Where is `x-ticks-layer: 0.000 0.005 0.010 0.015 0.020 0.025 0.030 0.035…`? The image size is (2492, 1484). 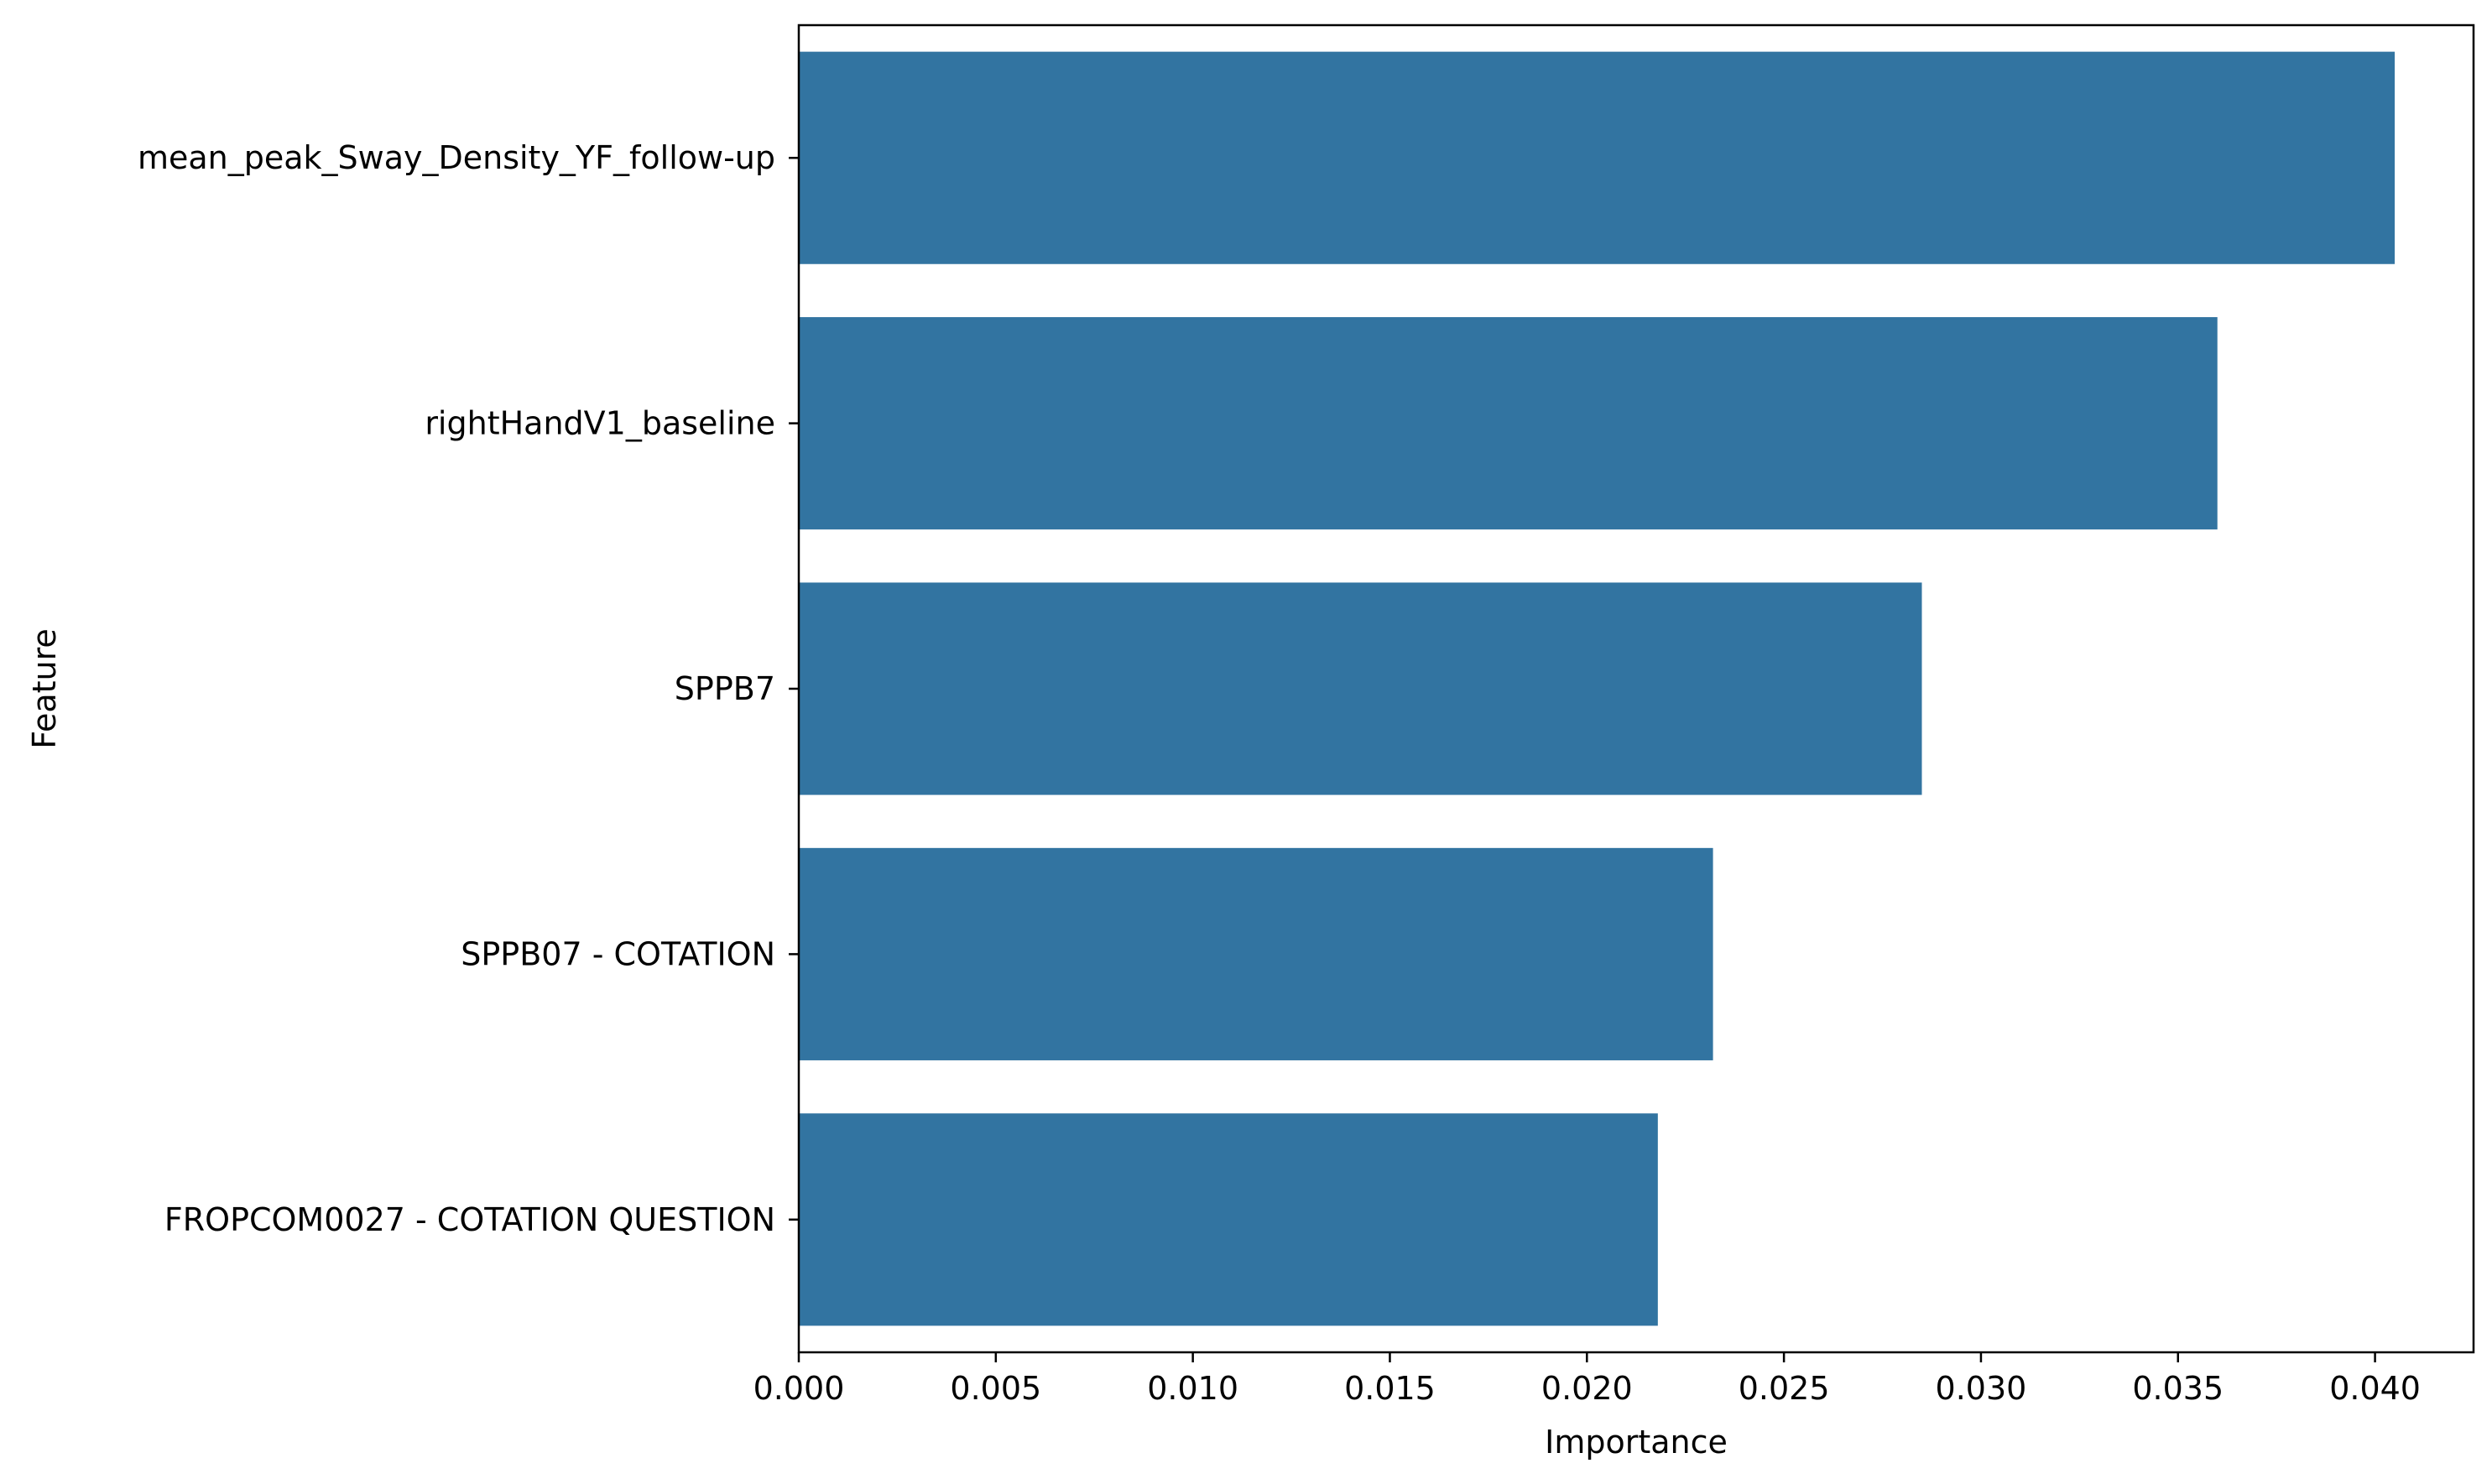 x-ticks-layer: 0.000 0.005 0.010 0.015 0.020 0.025 0.030 0.035… is located at coordinates (1587, 1379).